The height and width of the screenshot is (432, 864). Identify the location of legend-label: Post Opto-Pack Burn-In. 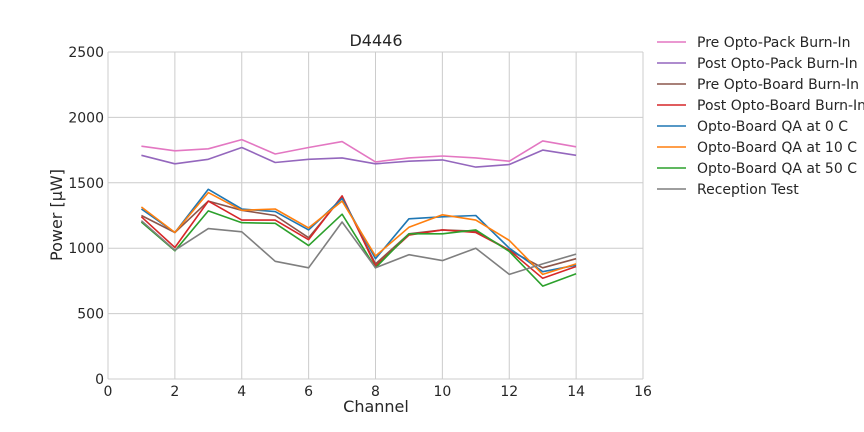
(777, 64).